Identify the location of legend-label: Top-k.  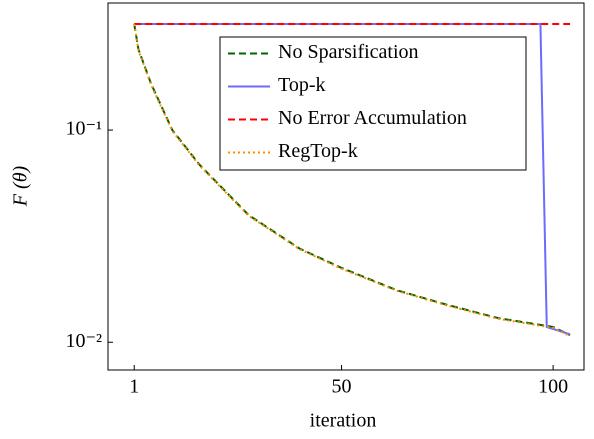
(301, 85).